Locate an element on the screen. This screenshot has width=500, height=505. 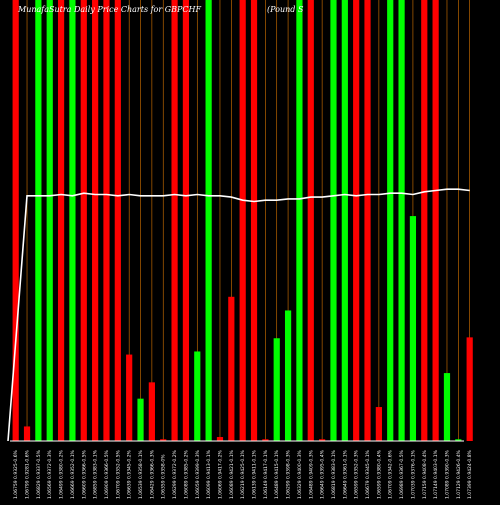
tick-label: 1.06359 0.9358-0% is located at coordinates (164, 476).